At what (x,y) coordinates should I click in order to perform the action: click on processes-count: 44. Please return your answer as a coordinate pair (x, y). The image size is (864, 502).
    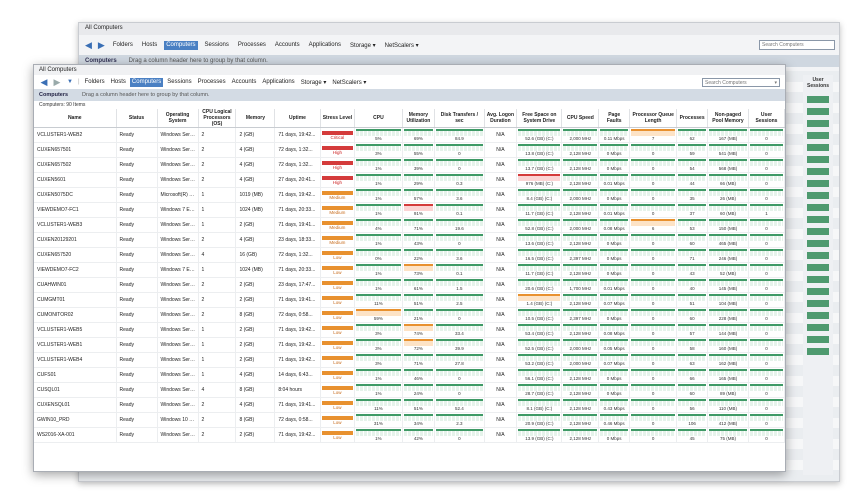
    Looking at the image, I should click on (692, 180).